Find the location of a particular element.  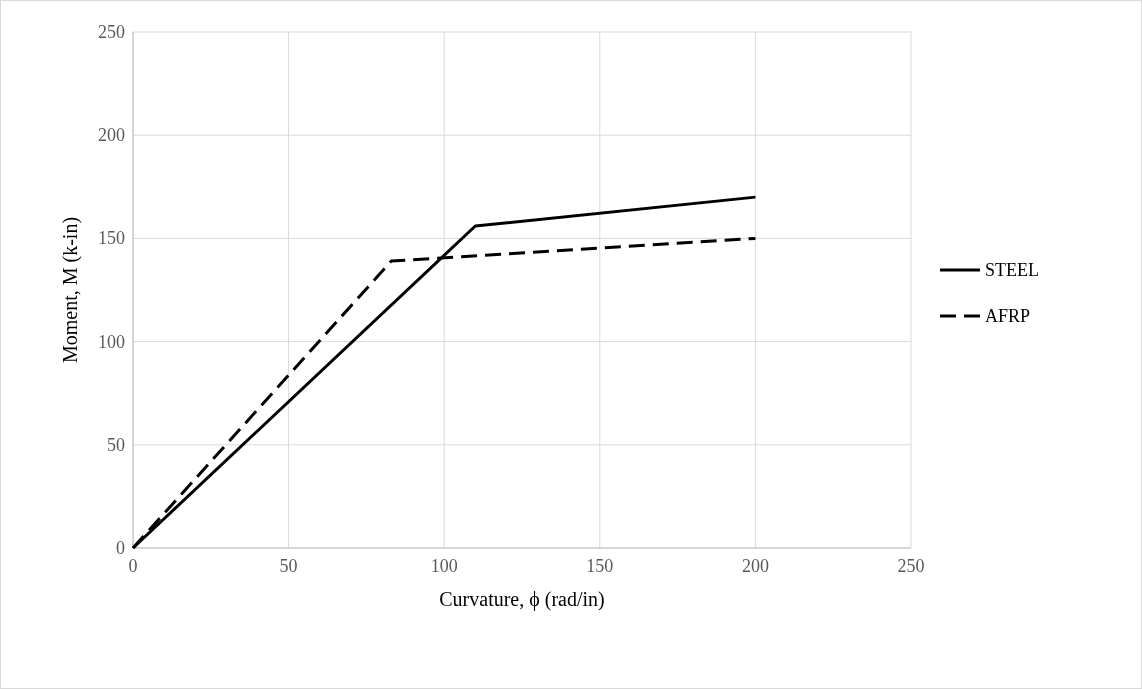

x-tick-label: 100 is located at coordinates (444, 566).